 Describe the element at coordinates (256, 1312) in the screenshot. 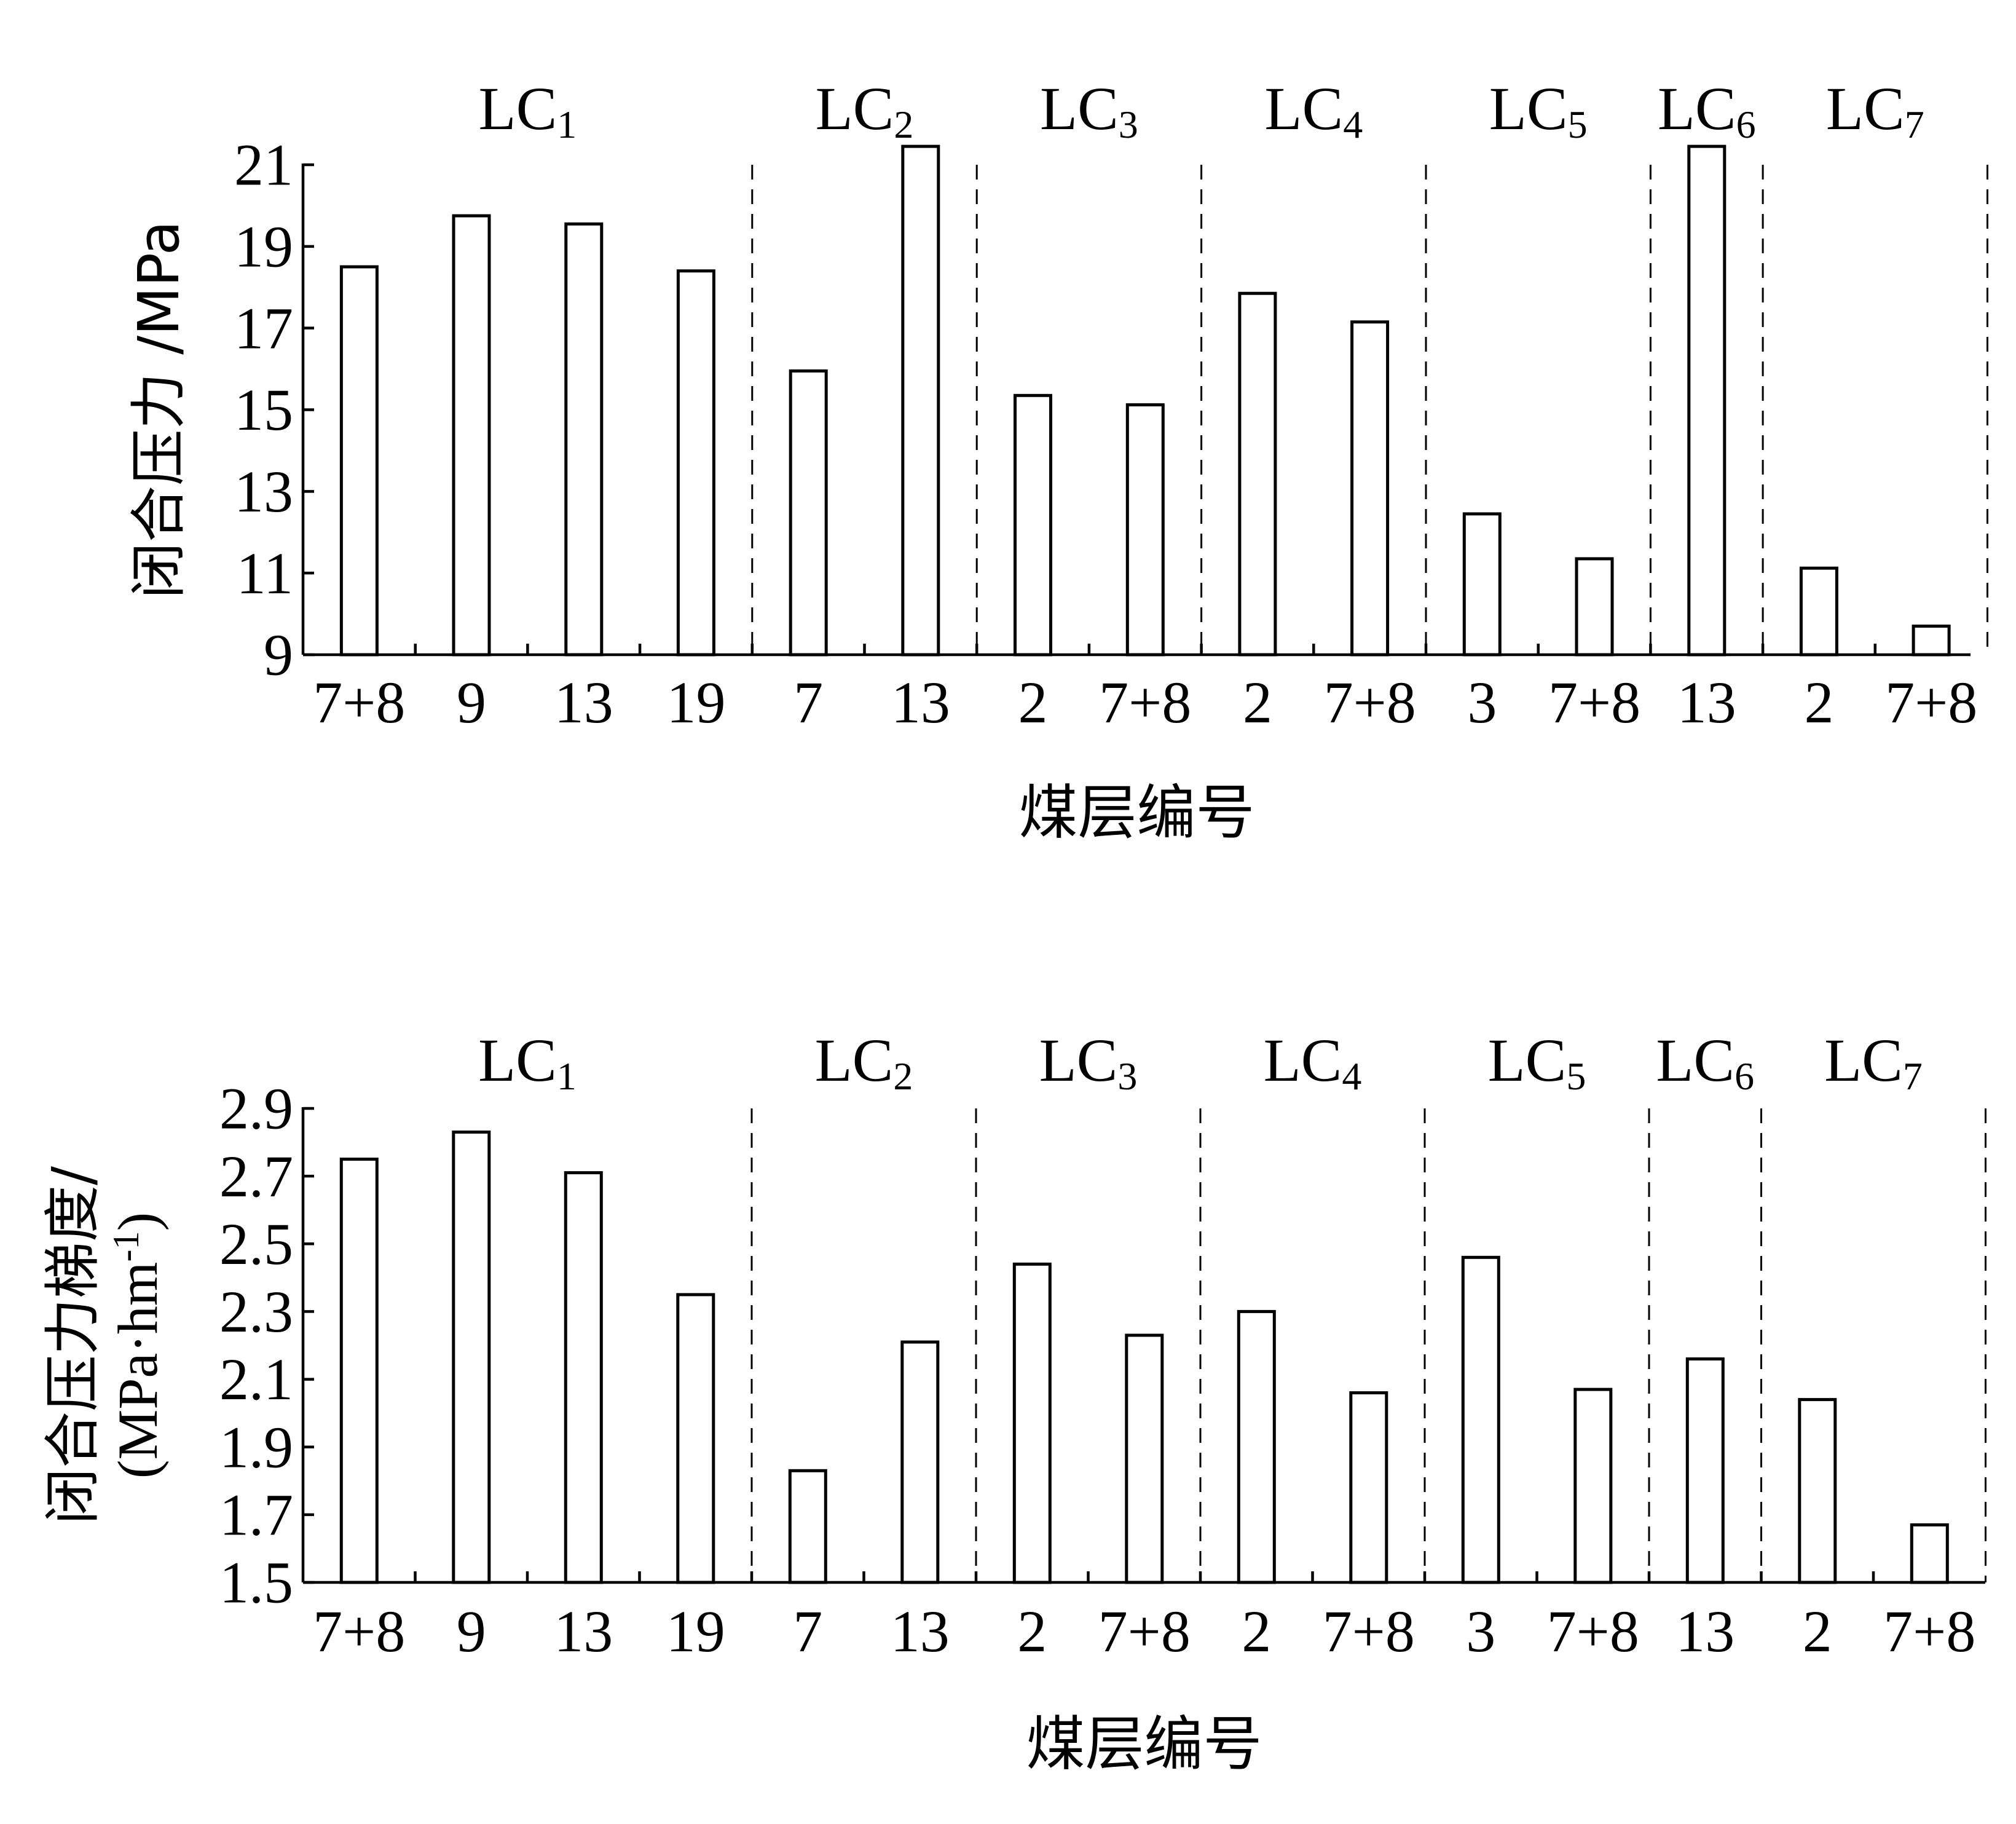

I see `y-tick-label: 2.3` at that location.